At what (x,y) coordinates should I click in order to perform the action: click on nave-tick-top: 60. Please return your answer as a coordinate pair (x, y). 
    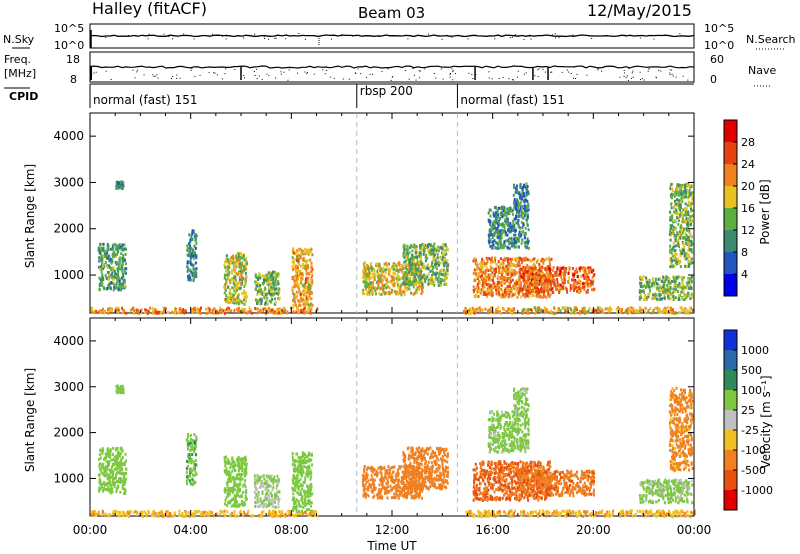
    Looking at the image, I should click on (717, 59).